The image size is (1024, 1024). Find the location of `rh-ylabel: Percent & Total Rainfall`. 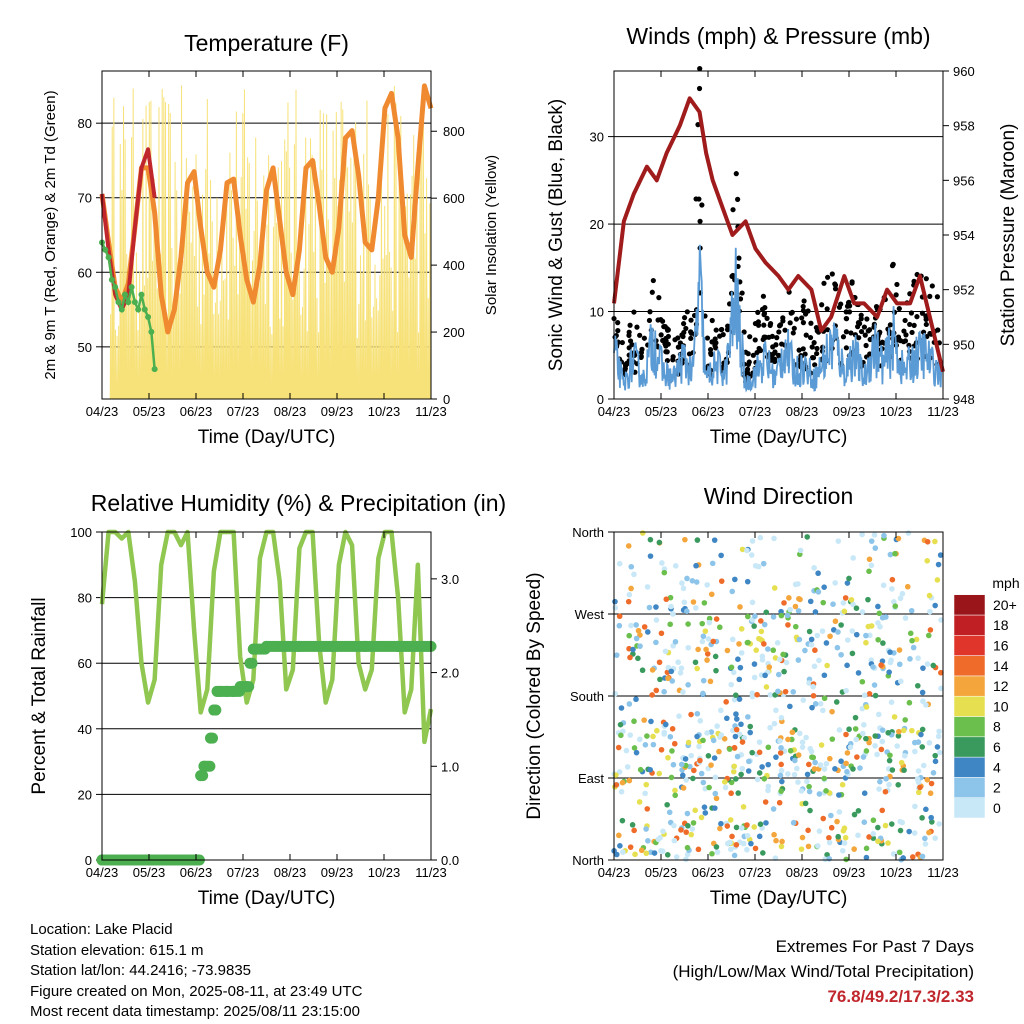

rh-ylabel: Percent & Total Rainfall is located at coordinates (39, 695).